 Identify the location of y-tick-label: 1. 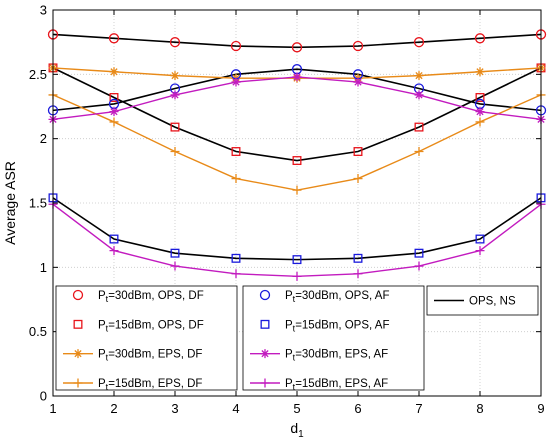
(43, 267).